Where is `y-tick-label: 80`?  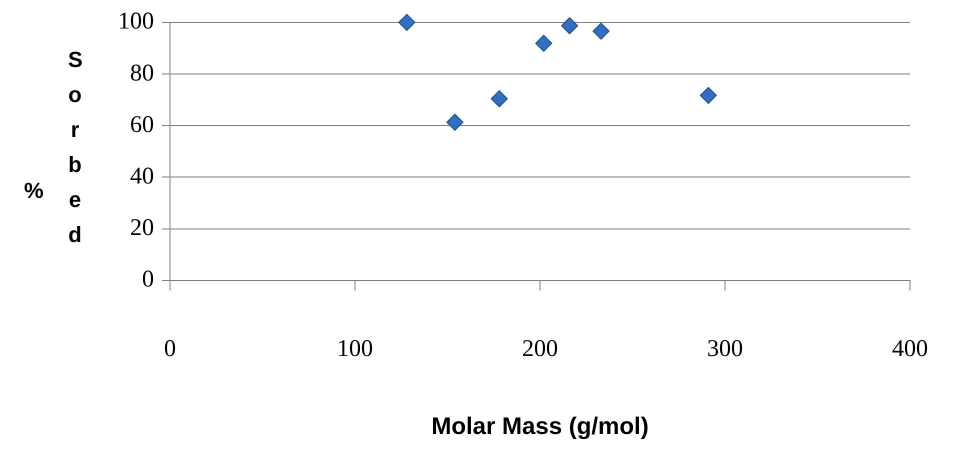
y-tick-label: 80 is located at coordinates (142, 73).